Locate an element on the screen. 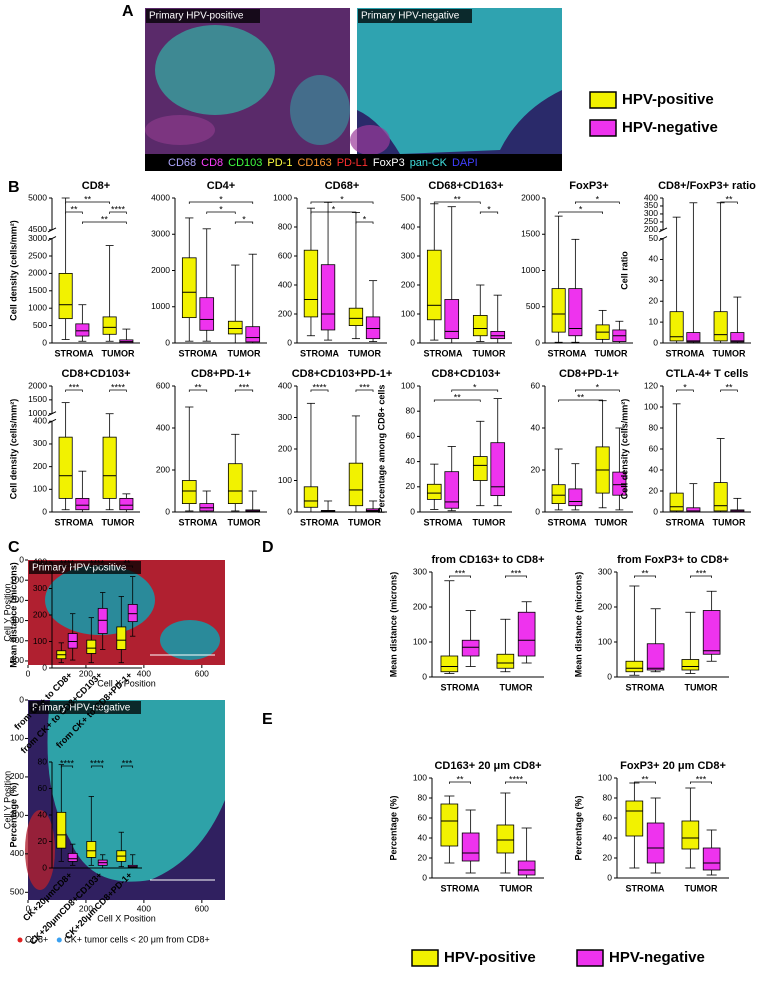 This screenshot has width=757, height=988. y-tick-label: 4500 is located at coordinates (37, 229).